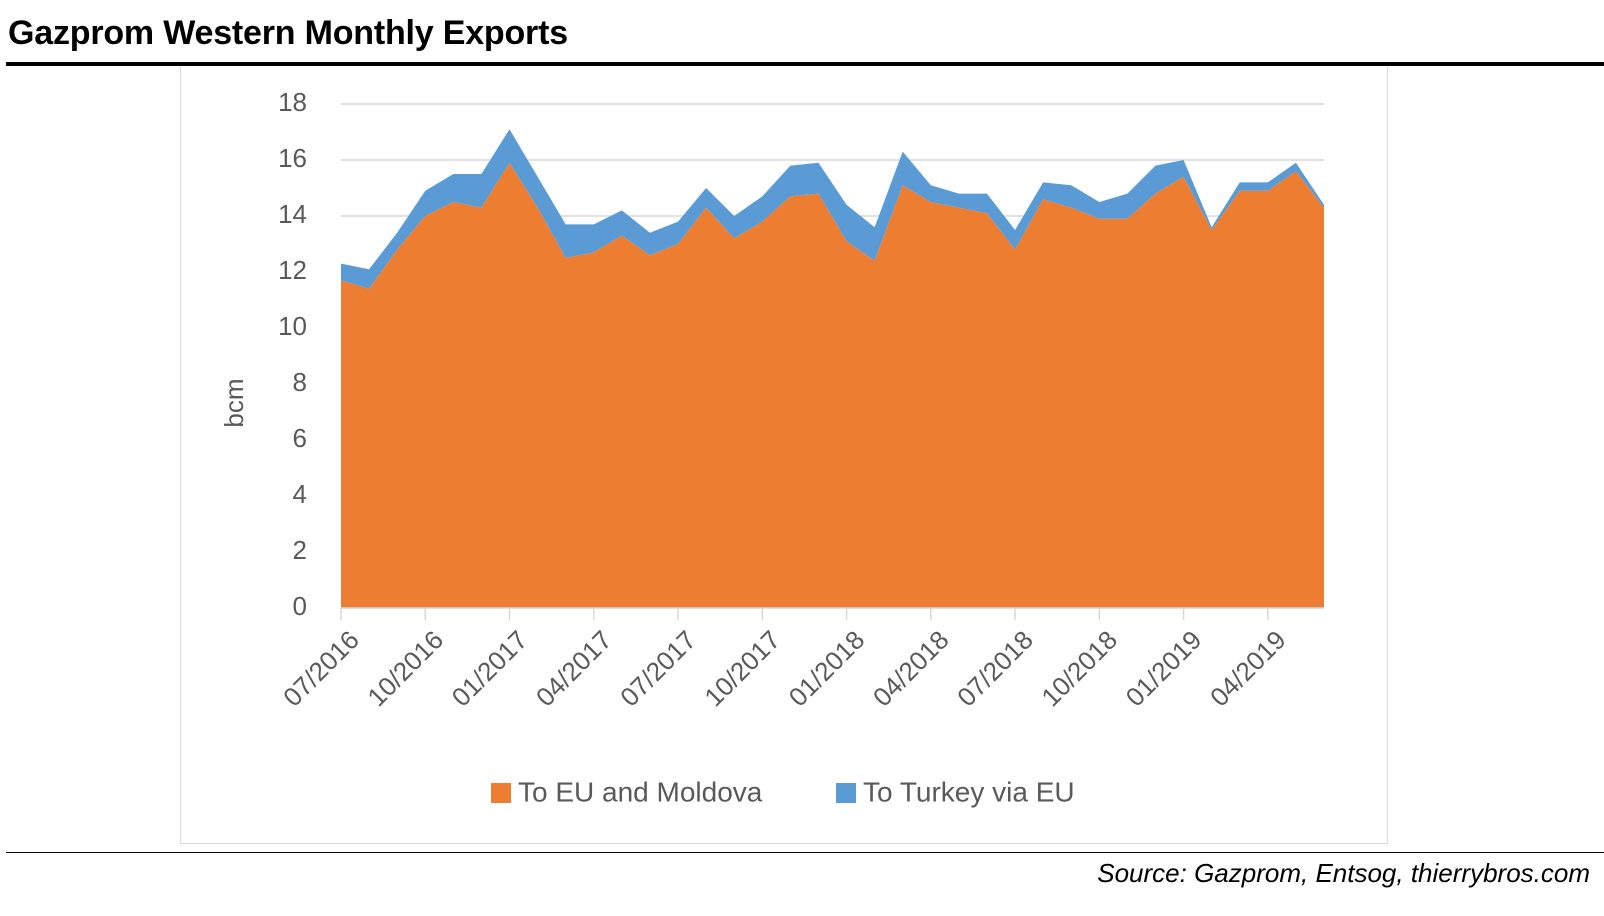 The height and width of the screenshot is (916, 1604). I want to click on x-tick-label: 01/2017, so click(490, 669).